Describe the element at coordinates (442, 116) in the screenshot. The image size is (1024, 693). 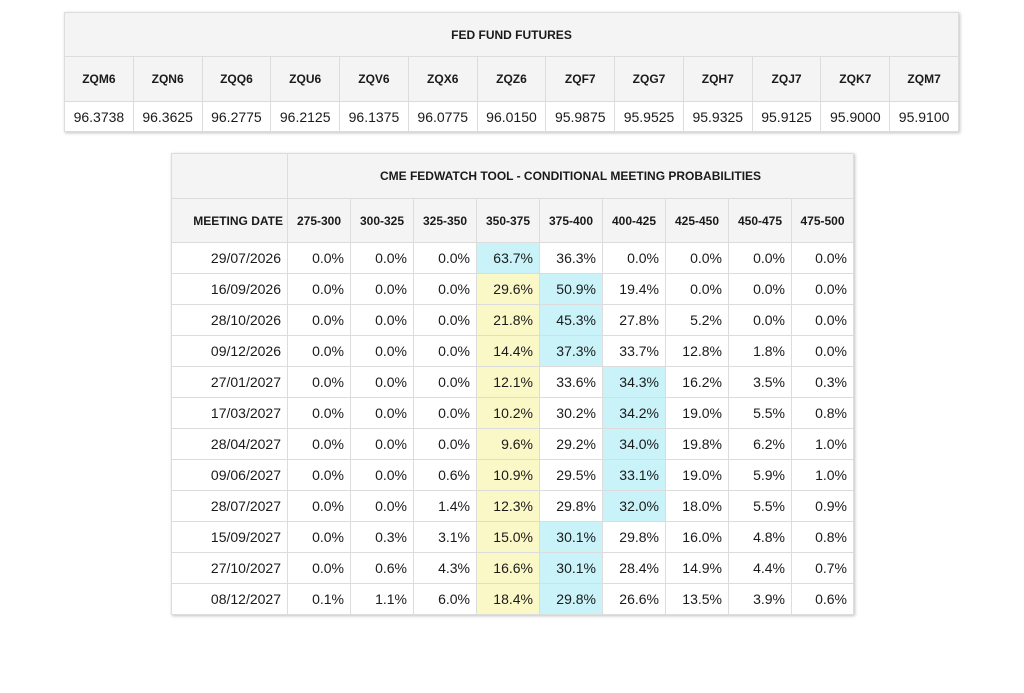
I see `futures-contract-price: 96.0775` at that location.